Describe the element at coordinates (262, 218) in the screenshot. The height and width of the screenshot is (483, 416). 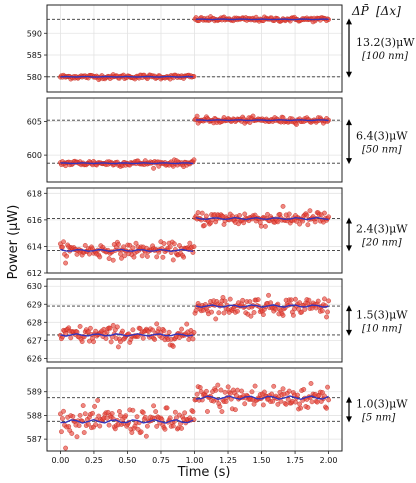
I see `fit-line` at that location.